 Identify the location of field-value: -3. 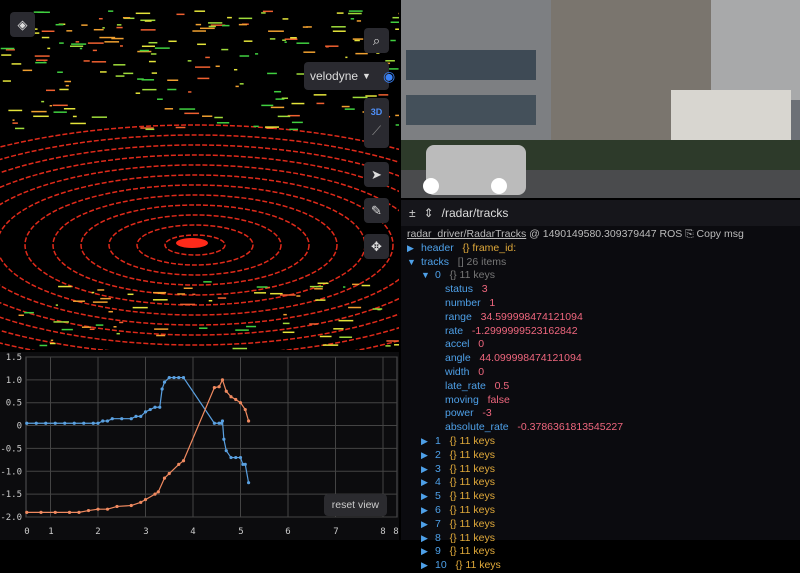
(487, 413).